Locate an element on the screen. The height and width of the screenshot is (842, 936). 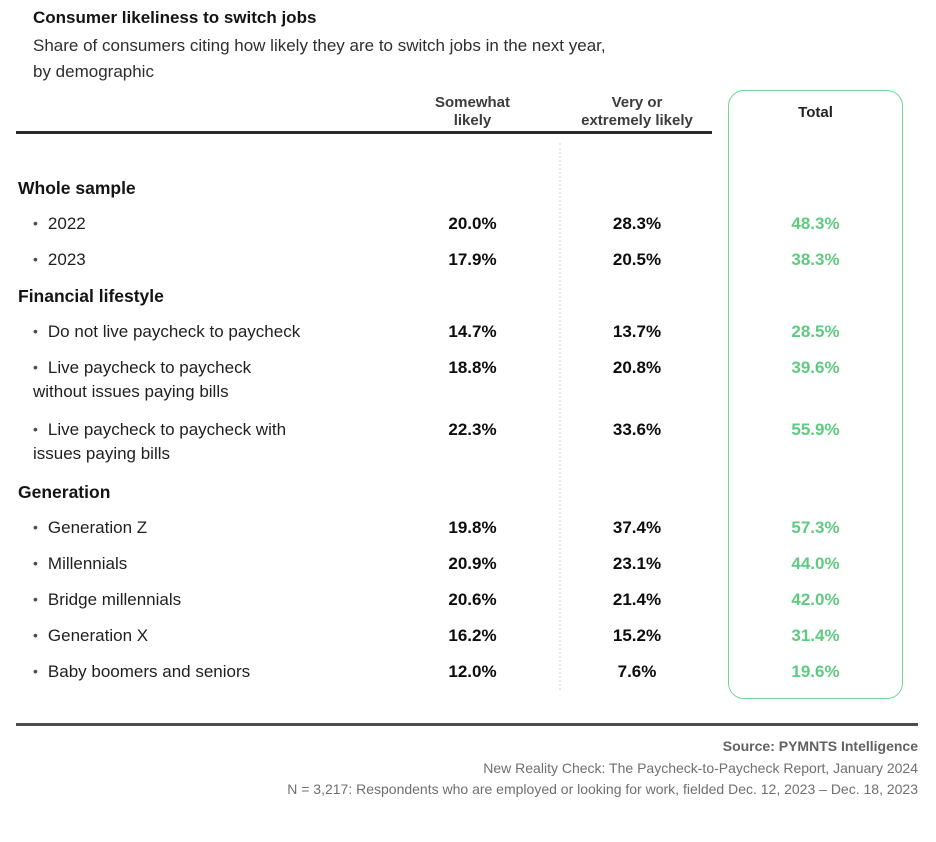
value-total: 42.0% is located at coordinates (815, 599).